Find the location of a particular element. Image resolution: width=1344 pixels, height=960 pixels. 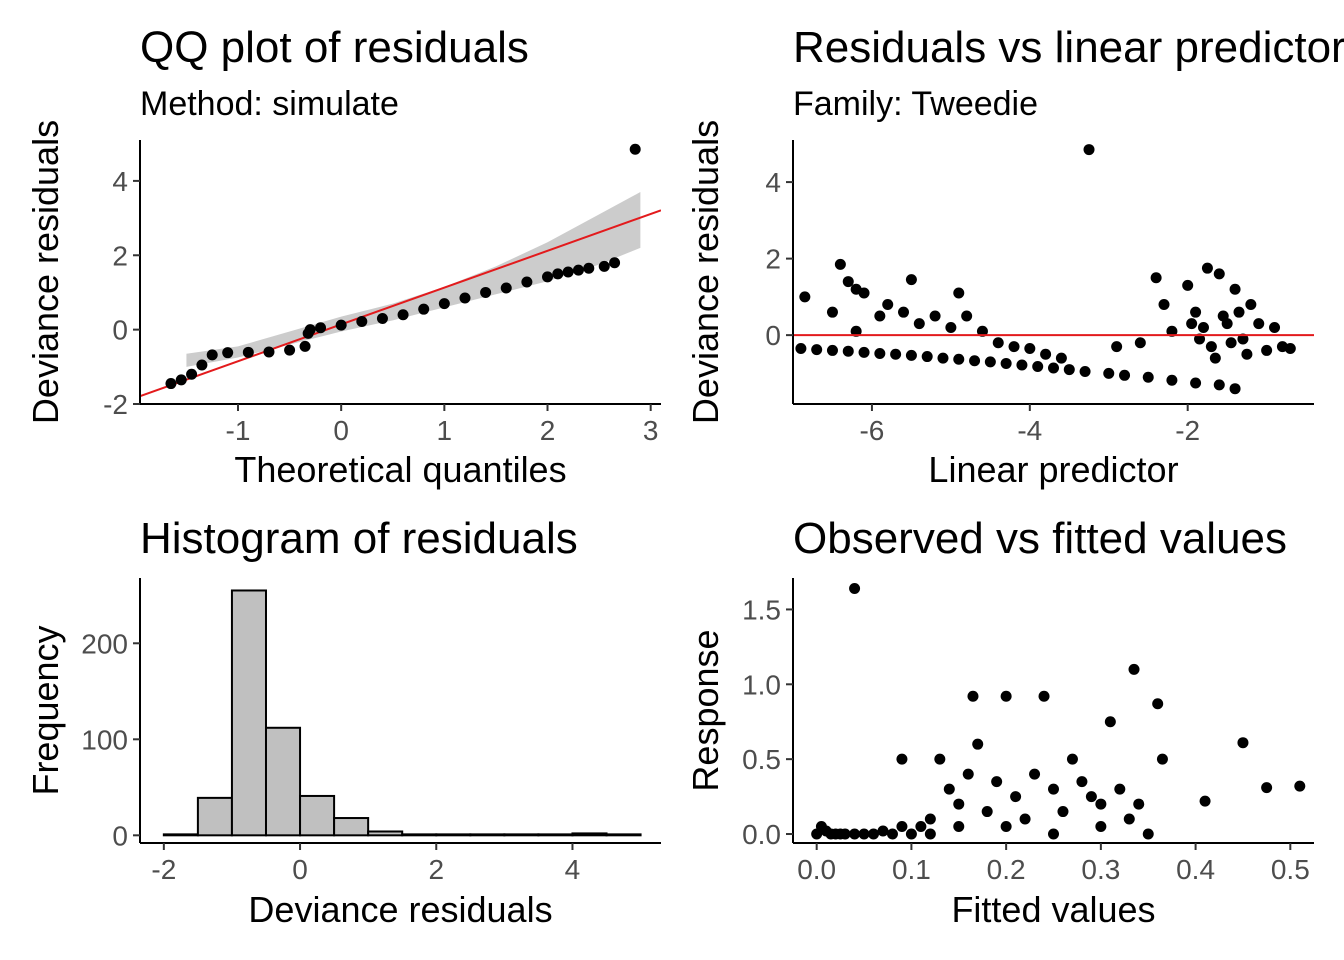

y-axis-title: Deviance residuals is located at coordinates (45, 272).